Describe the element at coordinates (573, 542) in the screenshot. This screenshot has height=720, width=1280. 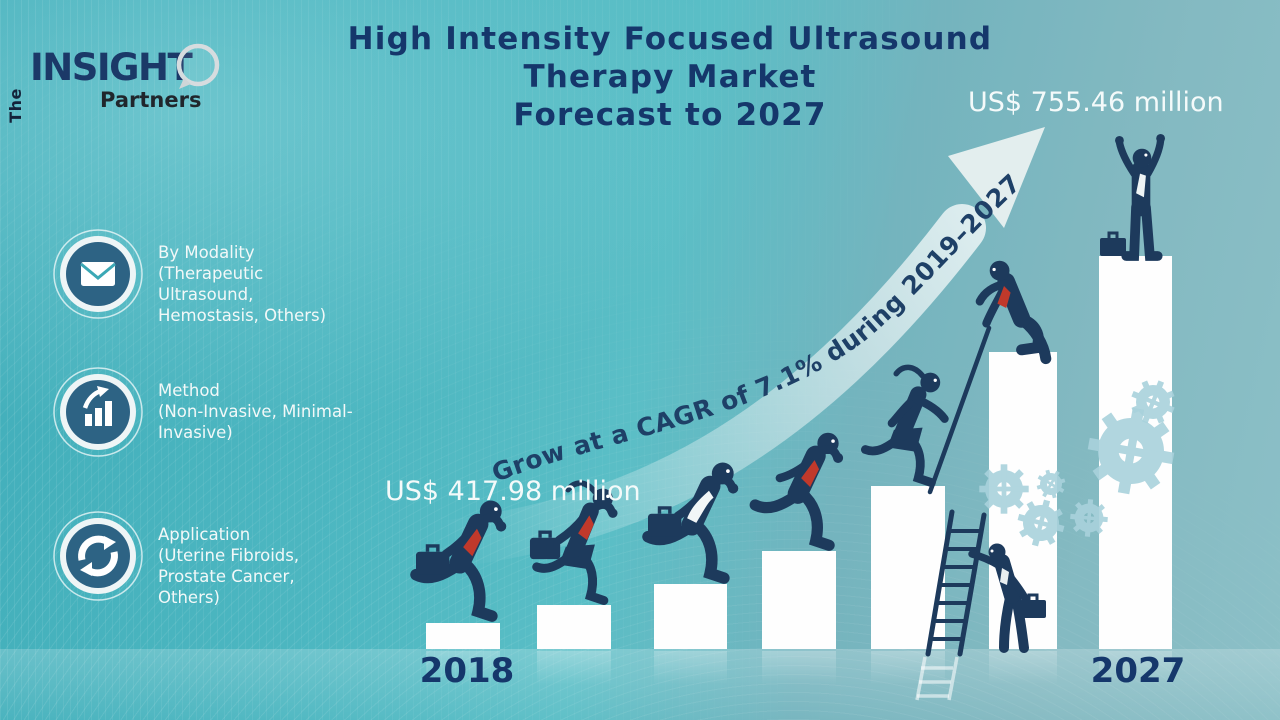
I see `businesswoman-runner` at that location.